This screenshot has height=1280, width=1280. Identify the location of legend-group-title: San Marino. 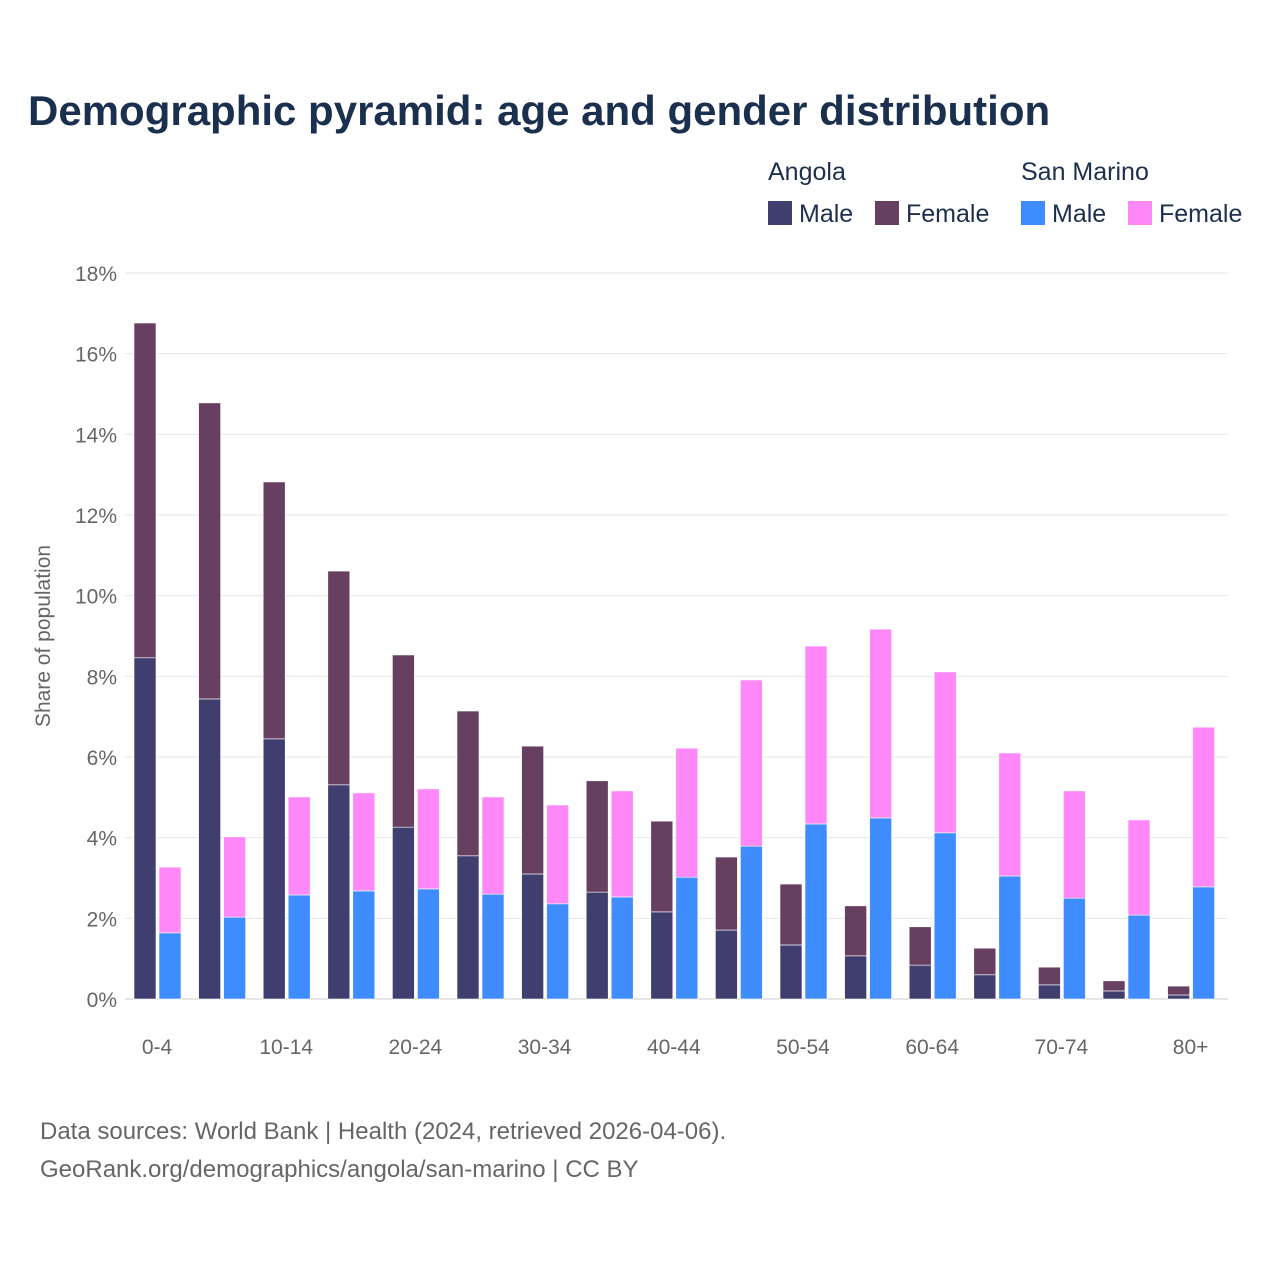
(1085, 172).